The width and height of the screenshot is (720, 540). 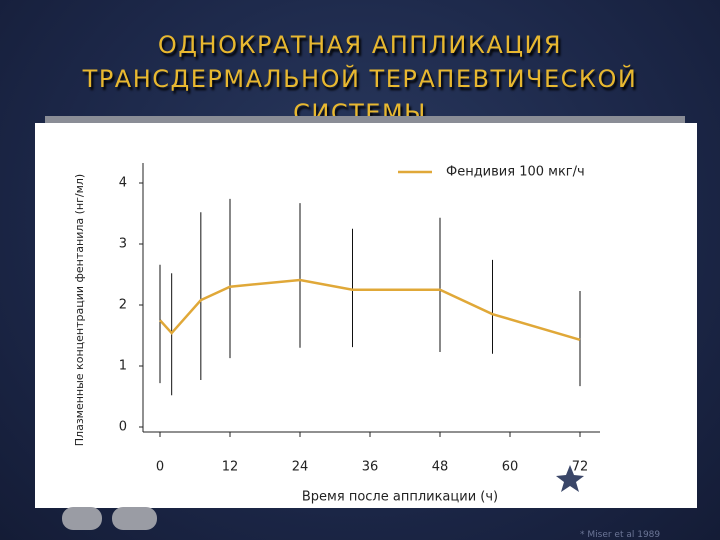 I want to click on legend-label: Фендивия 100 мкг/ч, so click(x=515, y=172).